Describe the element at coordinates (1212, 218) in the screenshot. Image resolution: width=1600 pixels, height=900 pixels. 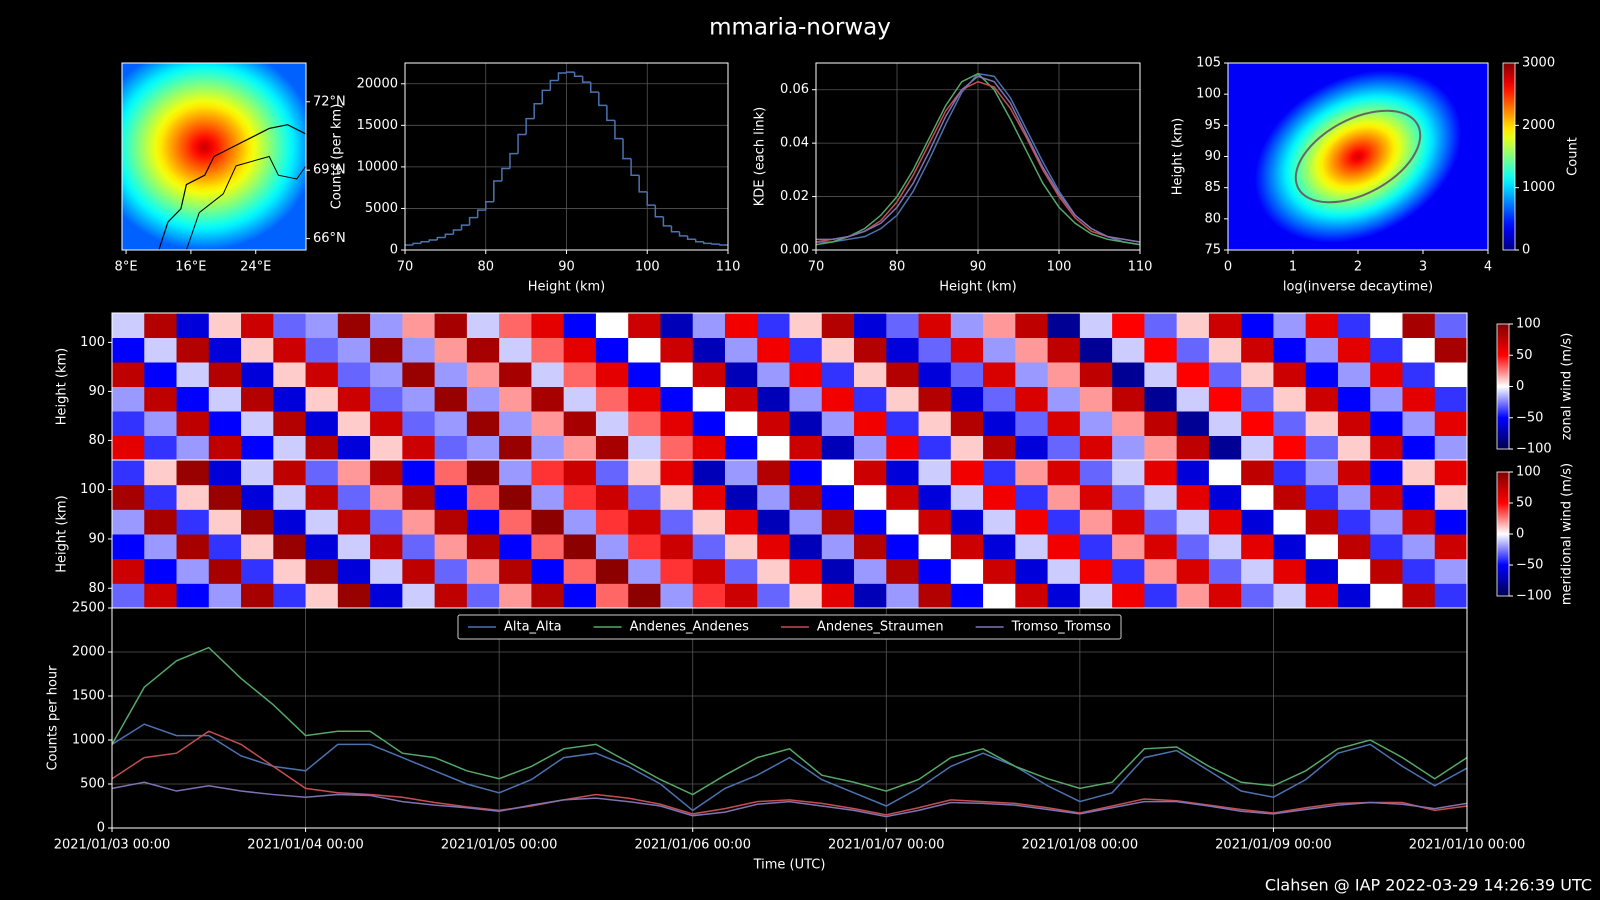
I see `y-tick-label: 80` at that location.